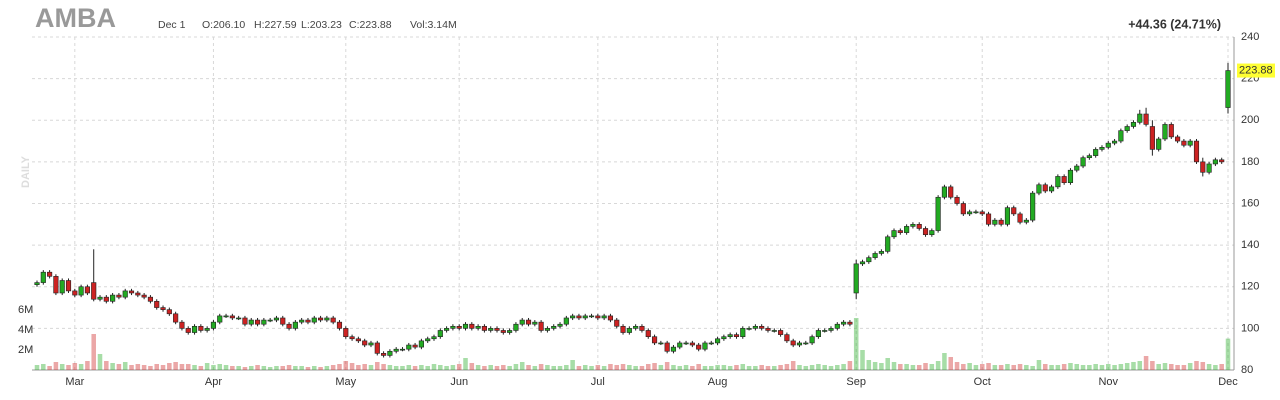  I want to click on last-price-label: 223.88, so click(1256, 70).